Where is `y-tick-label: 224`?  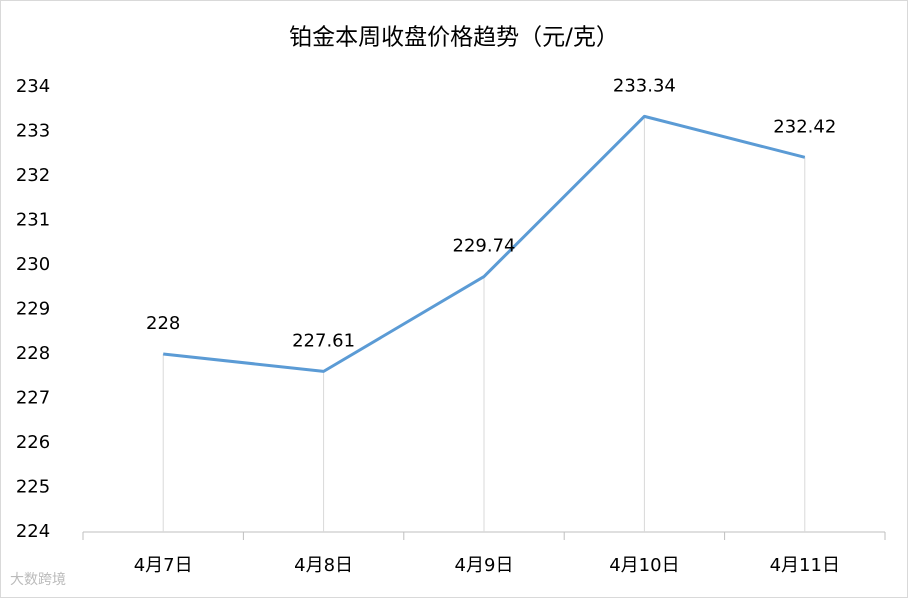
y-tick-label: 224 is located at coordinates (33, 531).